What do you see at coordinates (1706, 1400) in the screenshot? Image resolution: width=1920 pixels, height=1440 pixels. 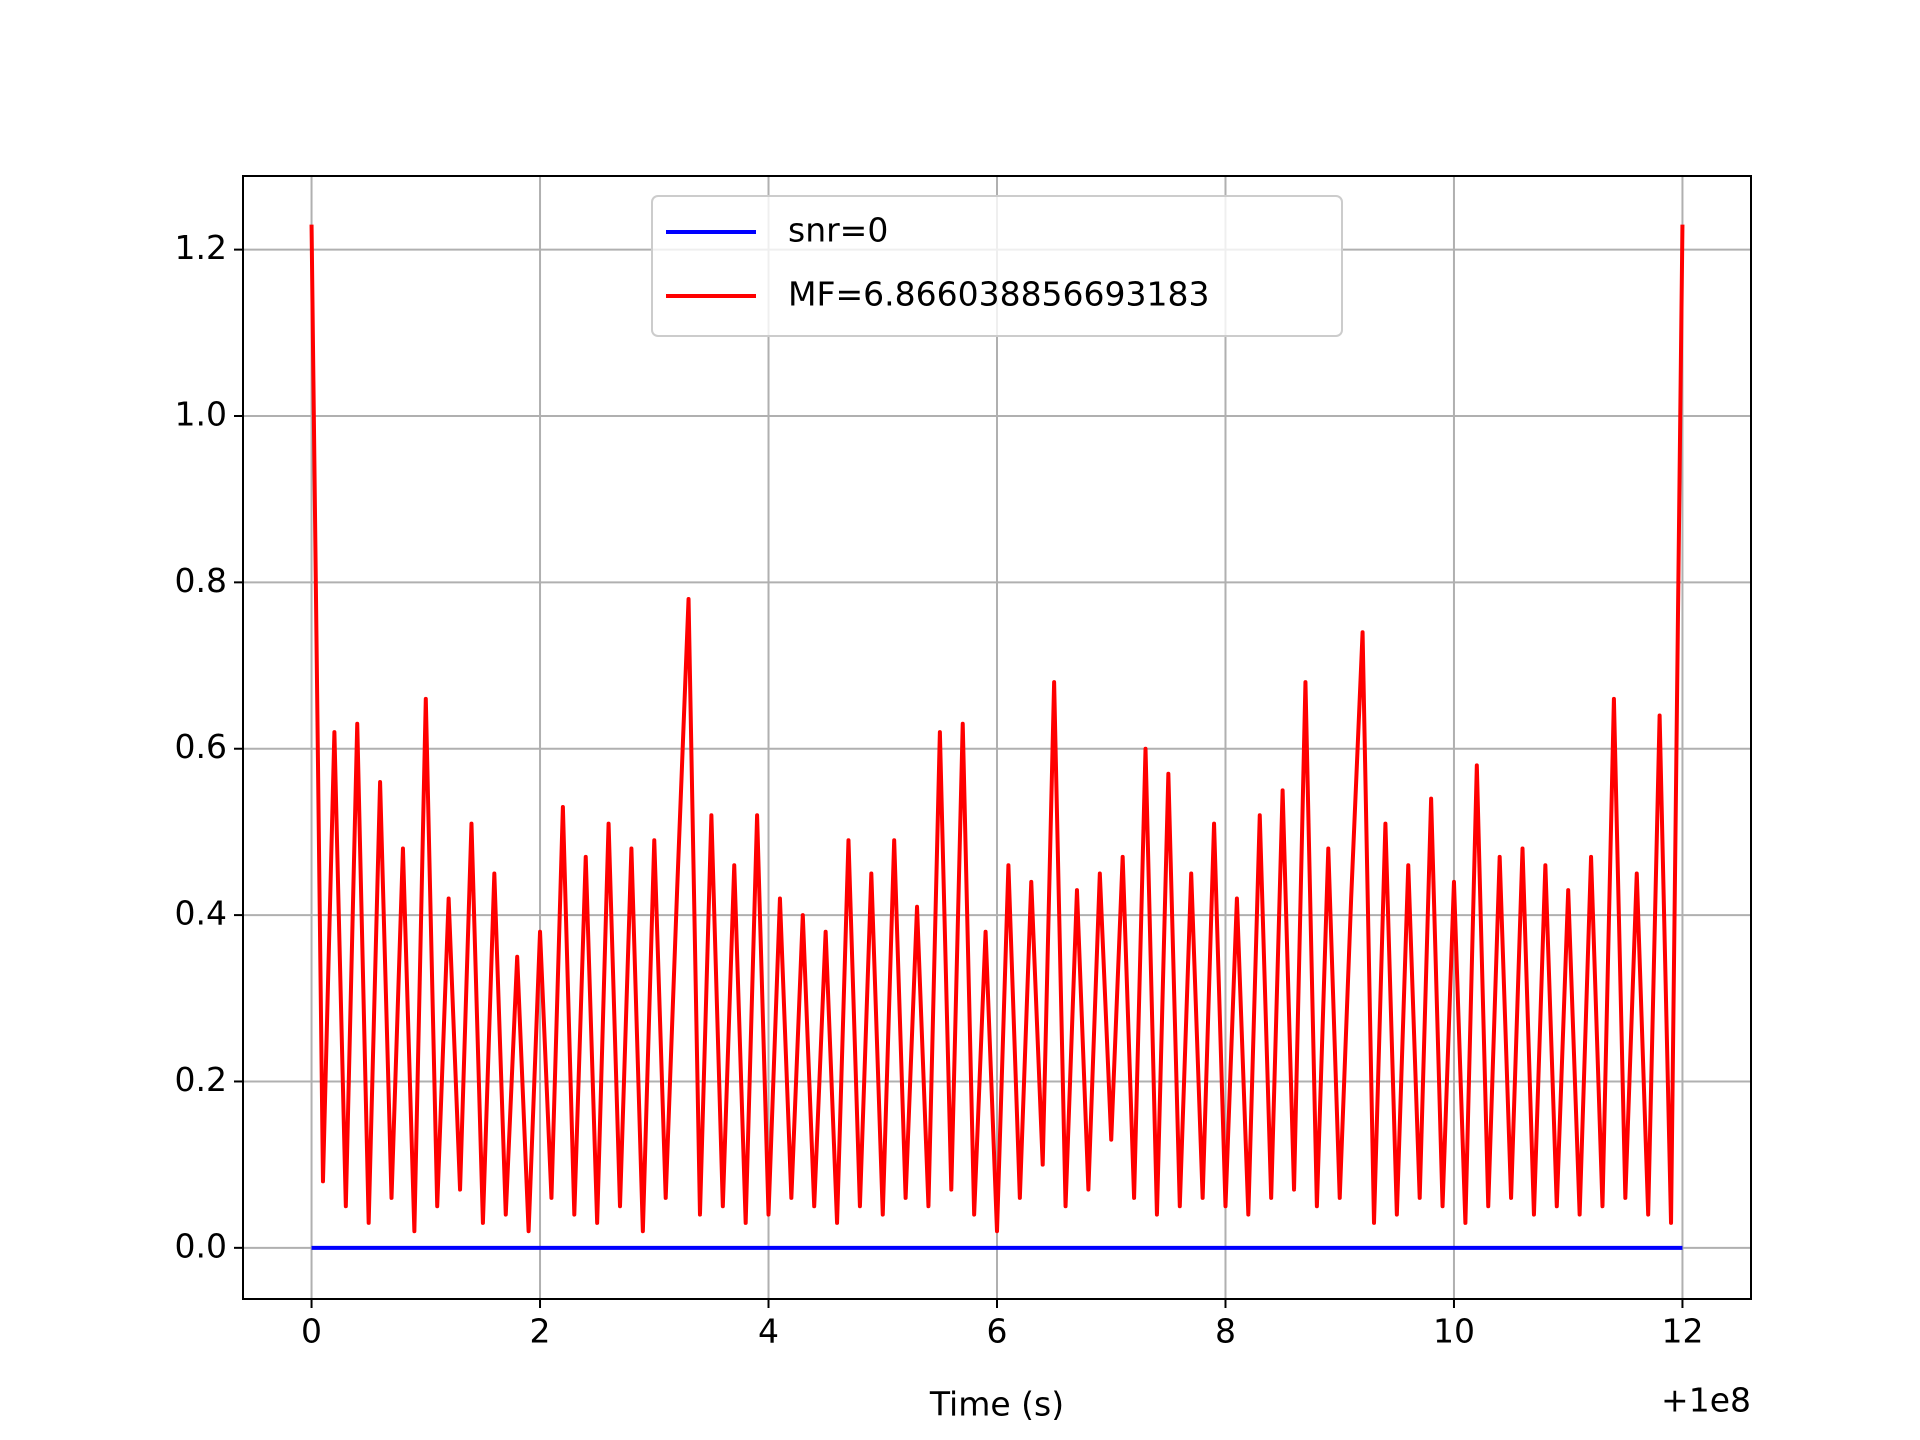 I see `x-offset-label: +1e8` at bounding box center [1706, 1400].